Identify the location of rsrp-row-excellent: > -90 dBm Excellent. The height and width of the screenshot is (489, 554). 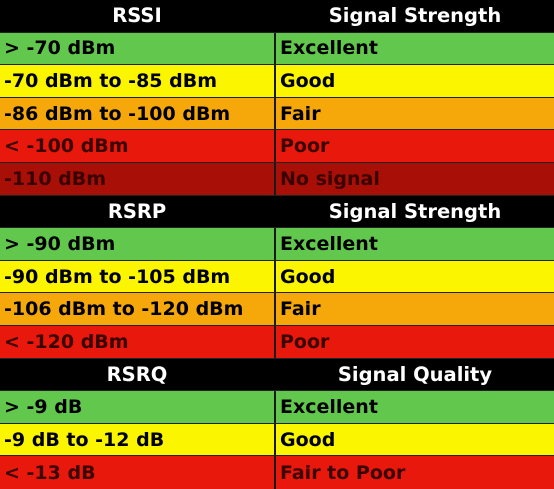
(277, 244).